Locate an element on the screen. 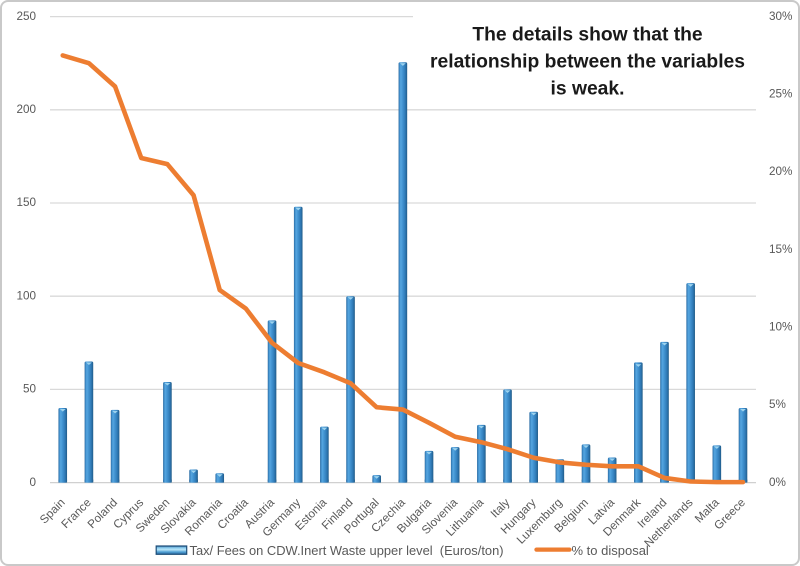  svg-text: 15% is located at coordinates (780, 249).